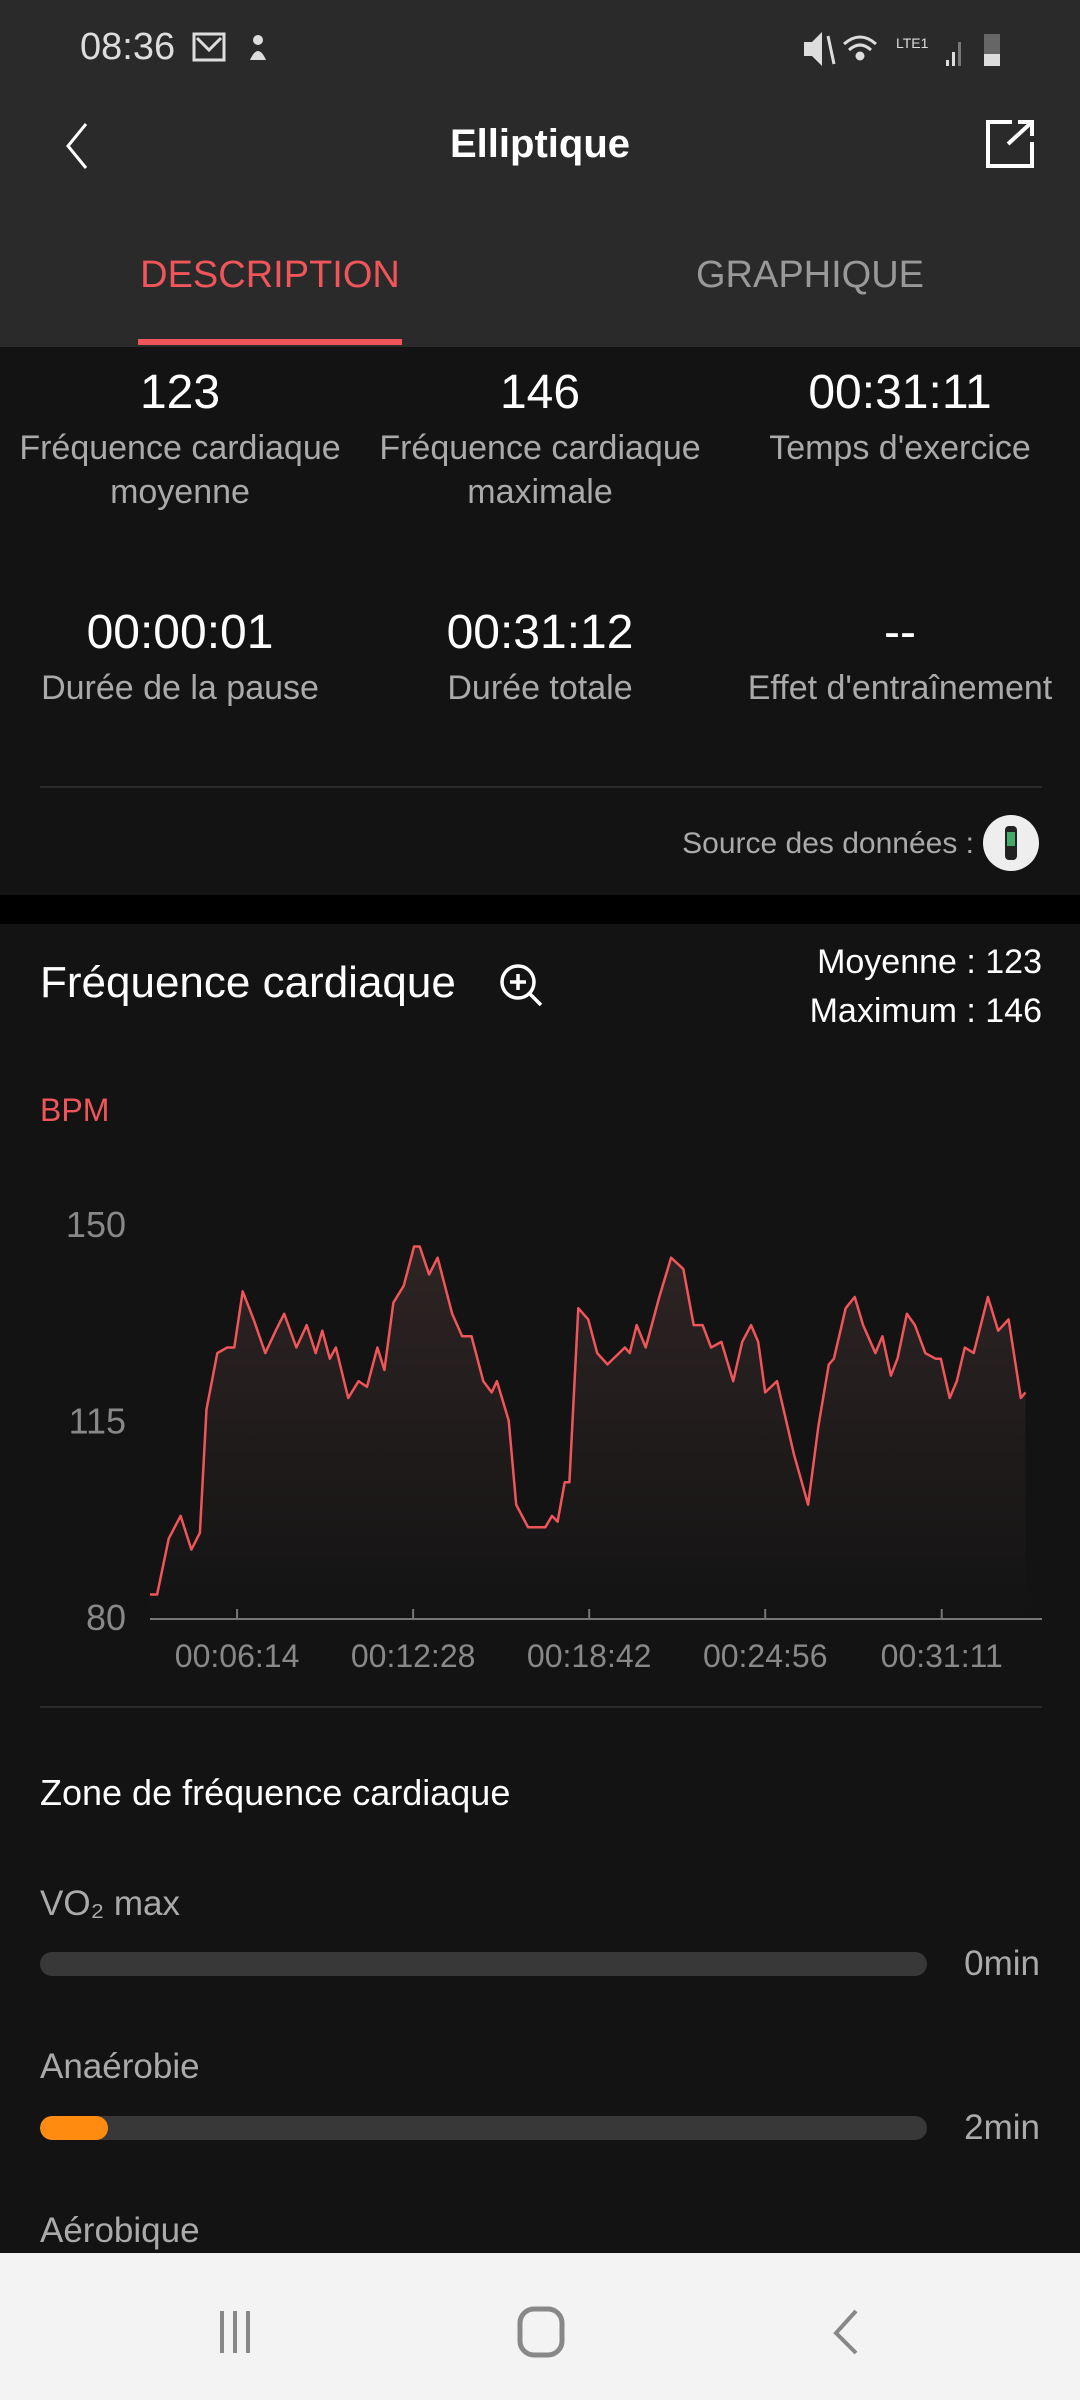 Image resolution: width=1080 pixels, height=2400 pixels. I want to click on share-icon, so click(1010, 144).